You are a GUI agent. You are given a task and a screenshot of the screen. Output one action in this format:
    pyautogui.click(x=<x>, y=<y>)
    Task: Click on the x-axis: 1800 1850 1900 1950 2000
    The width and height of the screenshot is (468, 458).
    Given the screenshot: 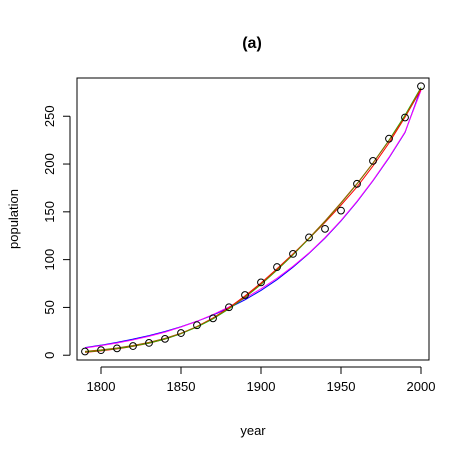 What is the action you would take?
    pyautogui.click(x=261, y=380)
    